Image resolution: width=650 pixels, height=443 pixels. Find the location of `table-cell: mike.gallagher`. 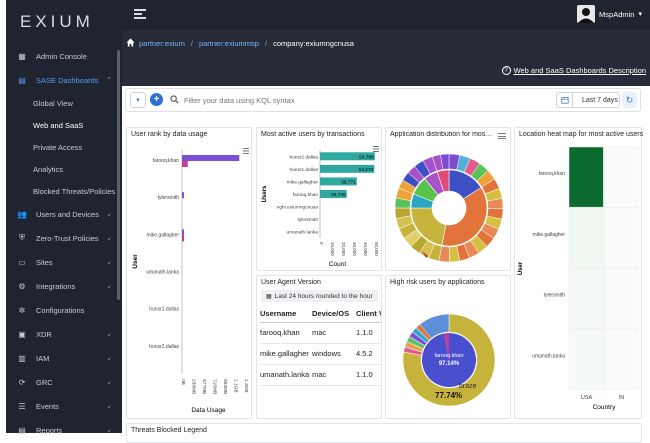

table-cell: mike.gallagher is located at coordinates (284, 353).